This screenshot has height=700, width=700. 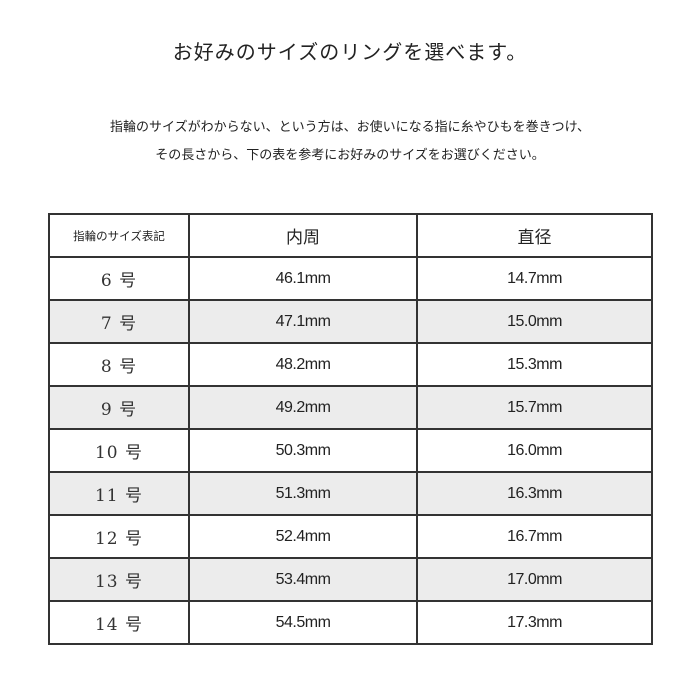 What do you see at coordinates (119, 407) in the screenshot?
I see `size-cell: 9 号` at bounding box center [119, 407].